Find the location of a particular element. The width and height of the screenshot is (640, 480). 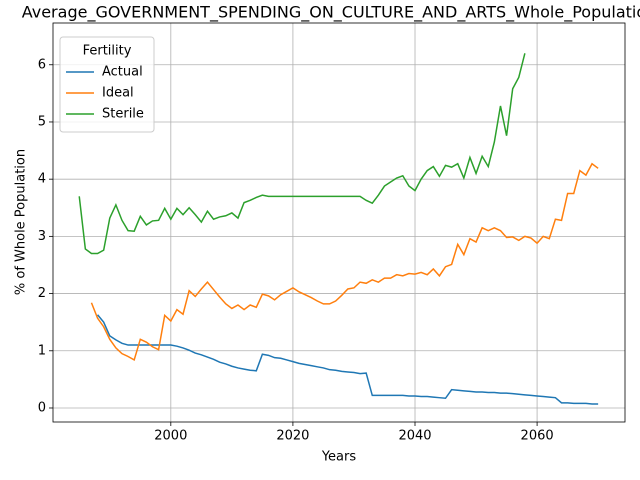

legend-box is located at coordinates (107, 84).